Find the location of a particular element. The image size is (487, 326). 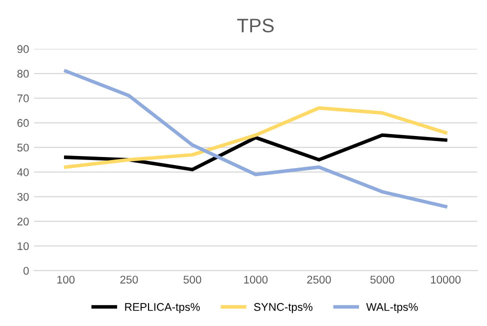

y-tick-label: 50 is located at coordinates (23, 148).